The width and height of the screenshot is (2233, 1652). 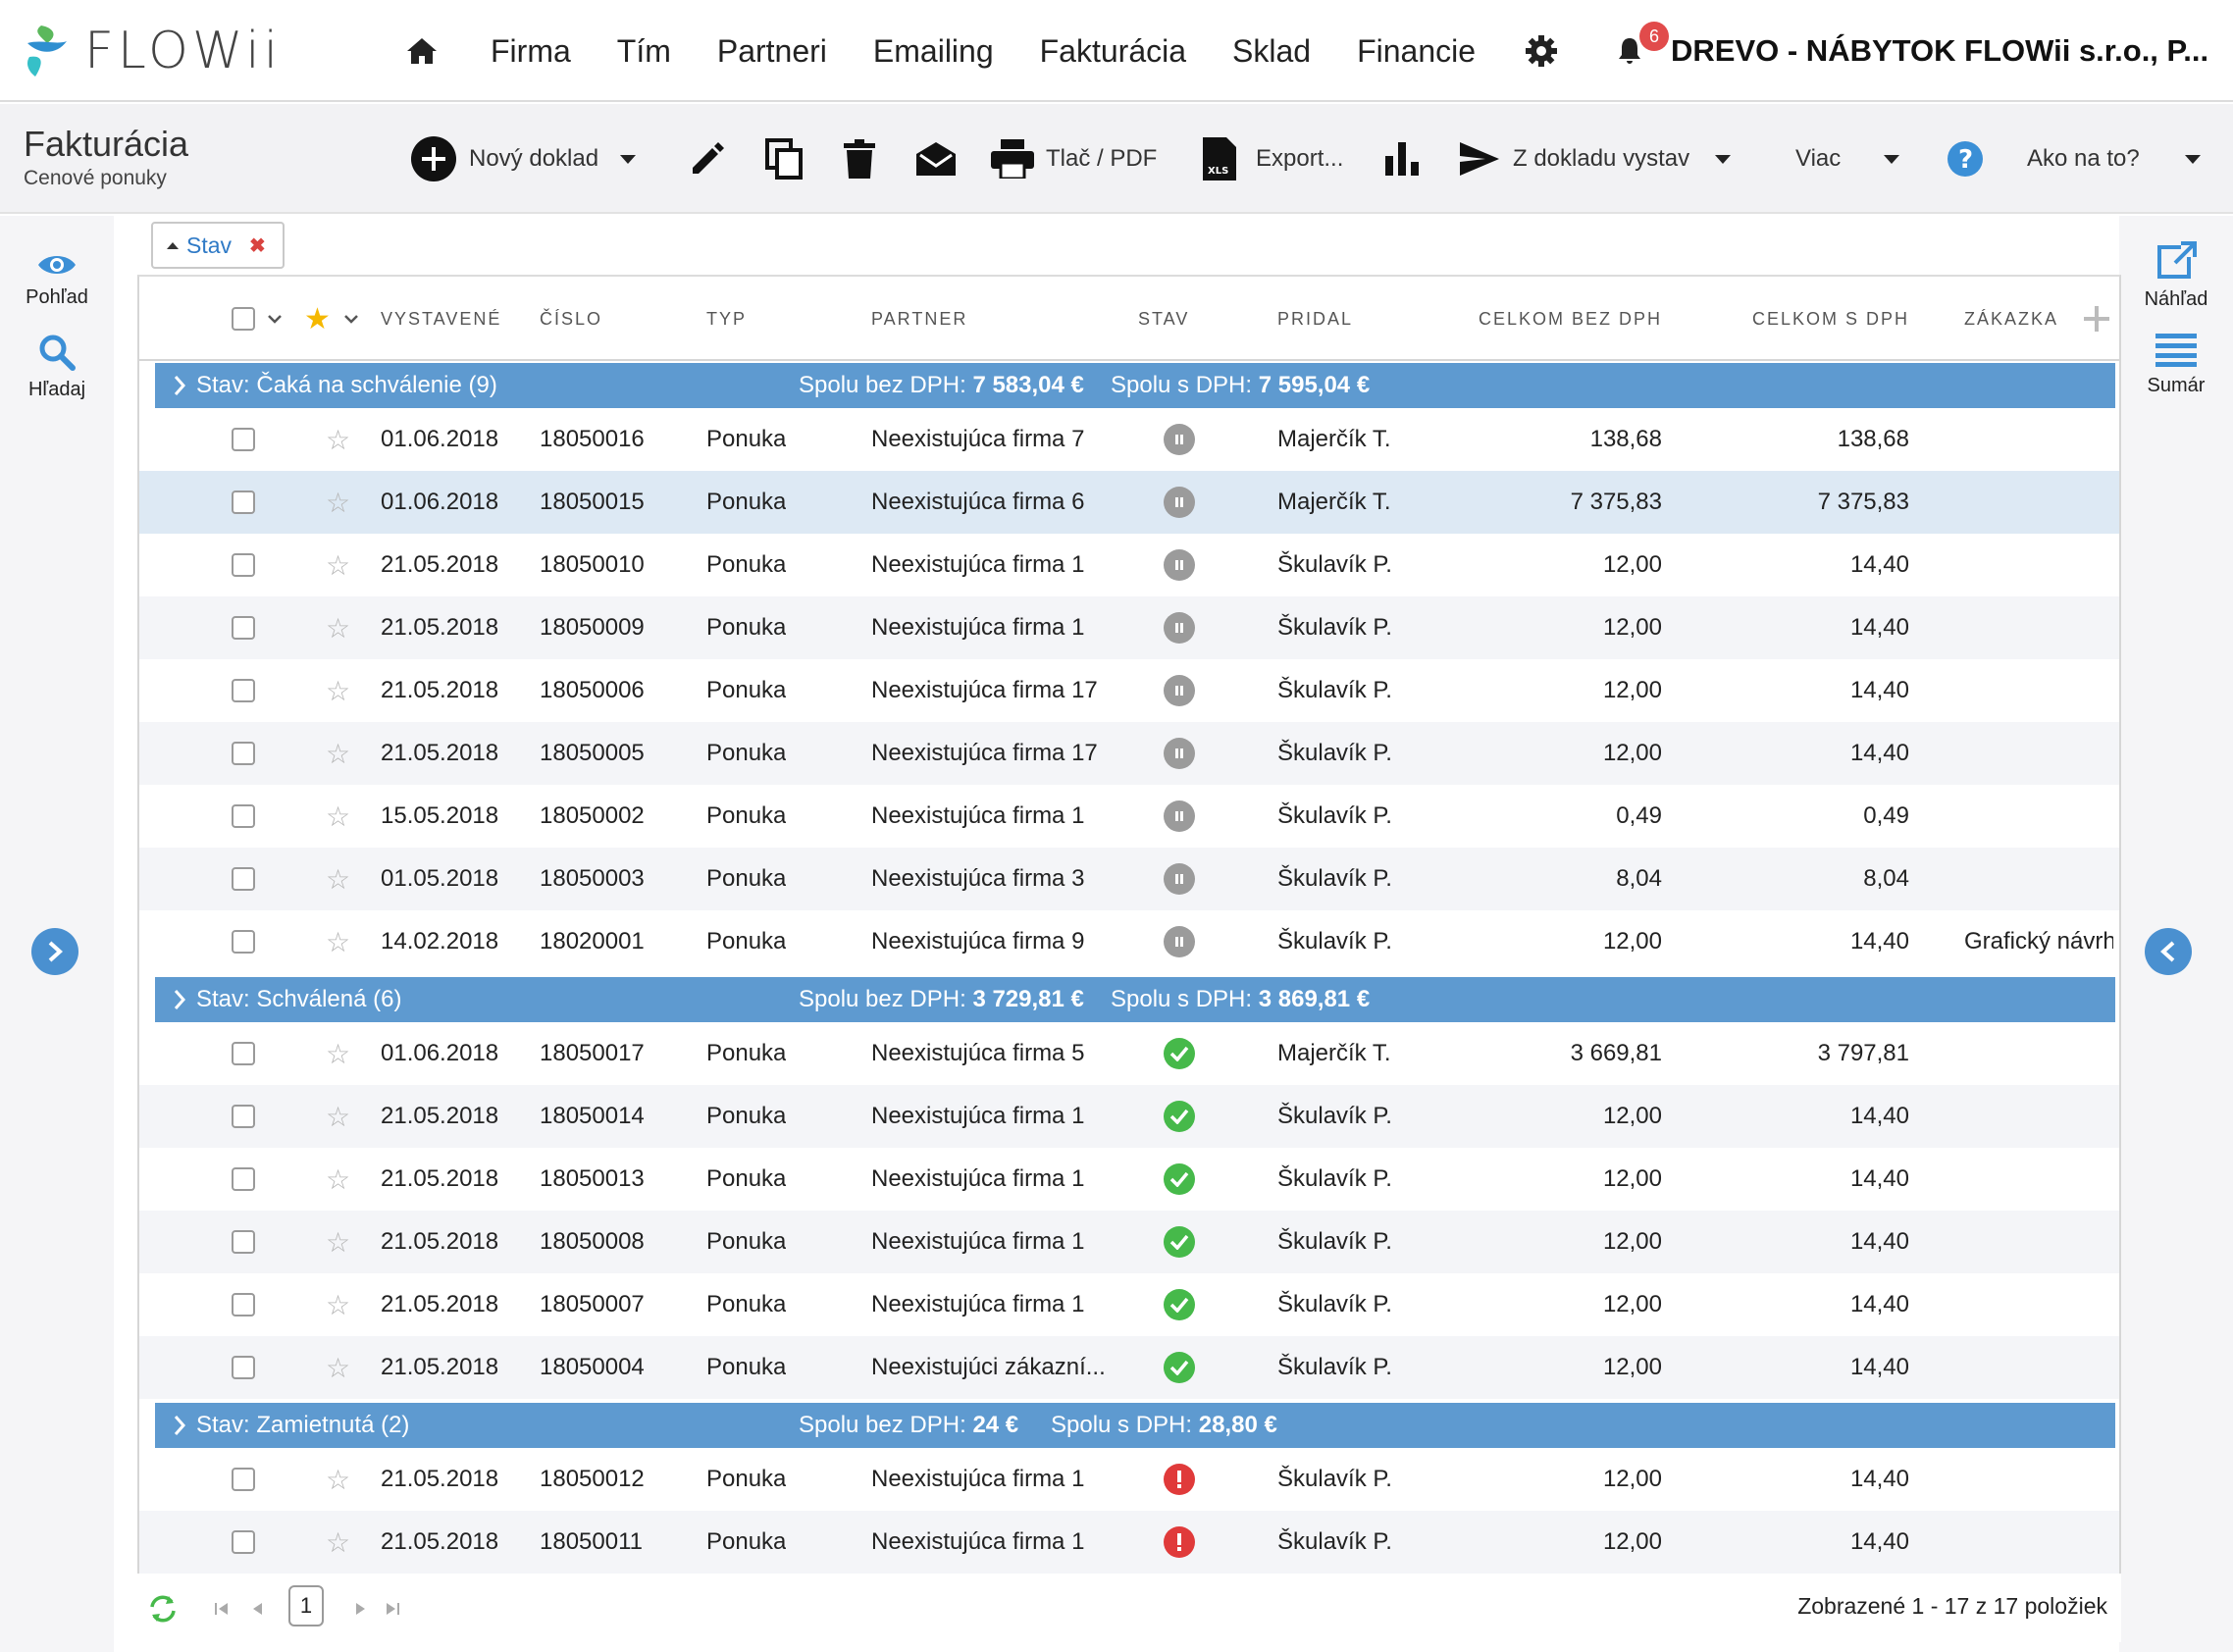 I want to click on col-order: ZÁKAZKA, so click(x=2011, y=318).